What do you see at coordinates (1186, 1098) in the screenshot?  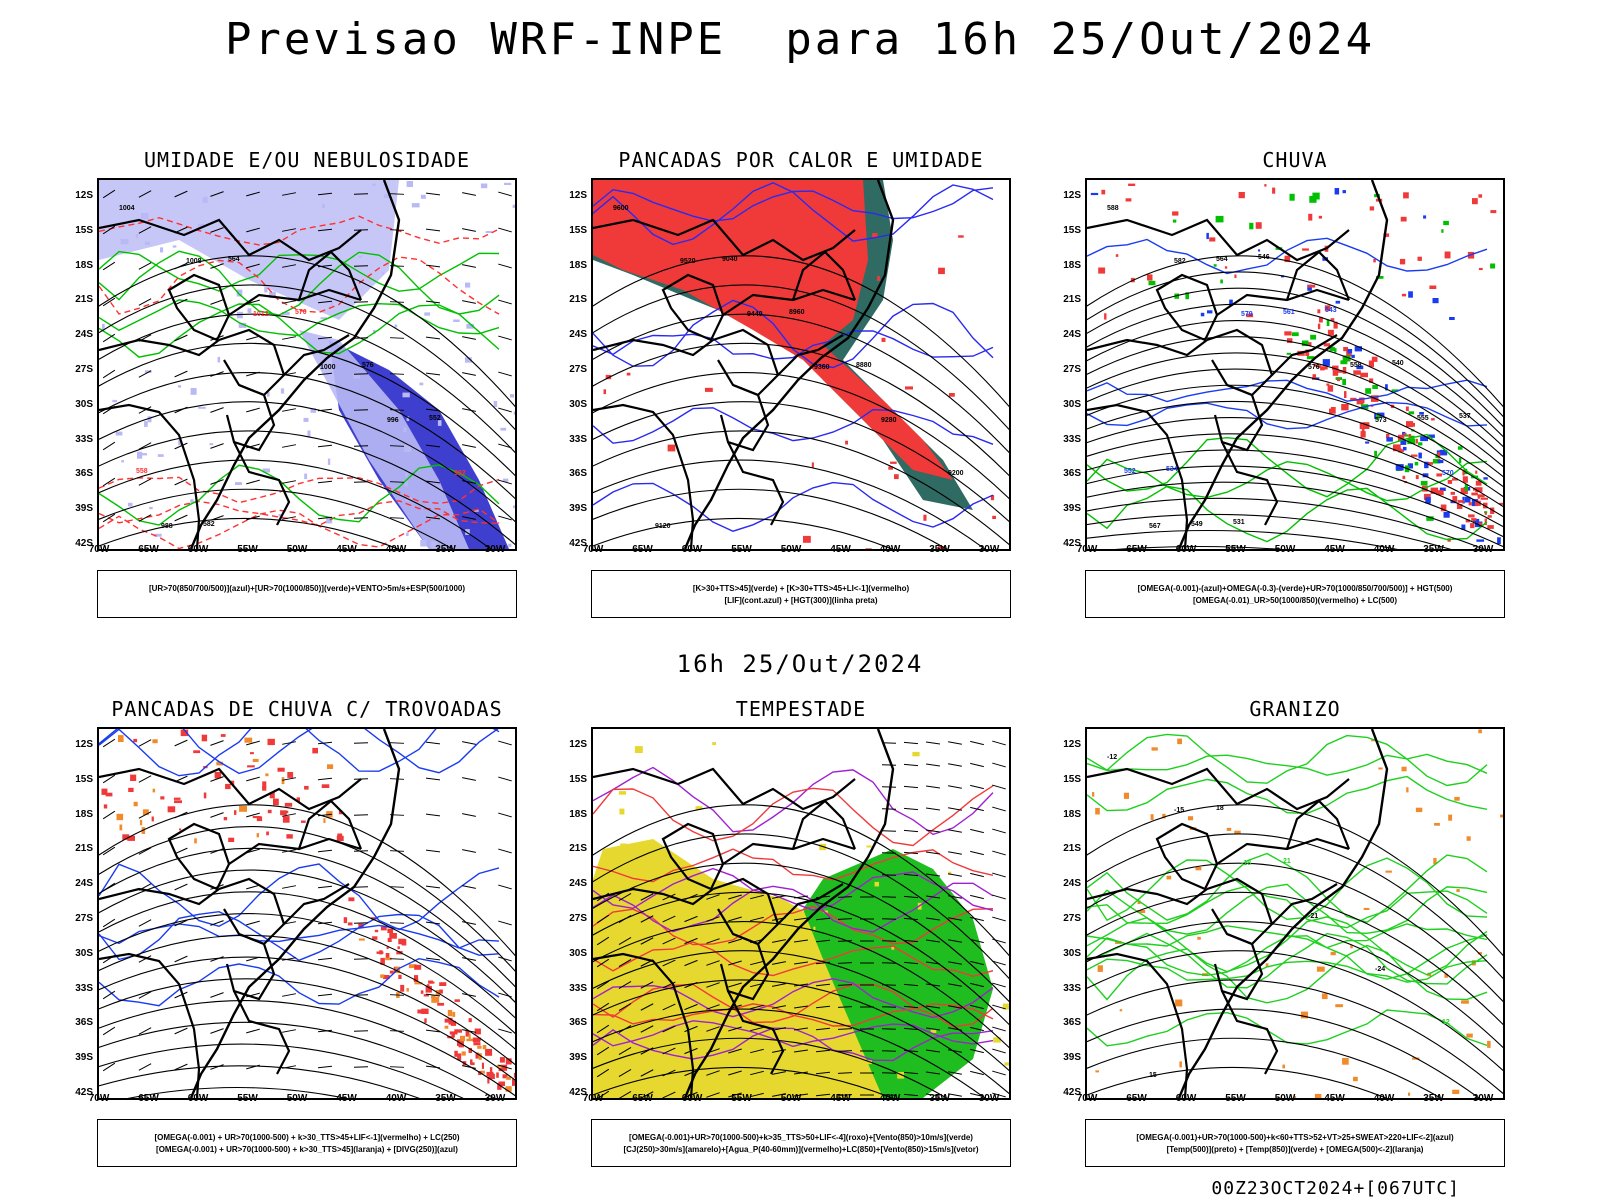 I see `lon-tick-label: 60W` at bounding box center [1186, 1098].